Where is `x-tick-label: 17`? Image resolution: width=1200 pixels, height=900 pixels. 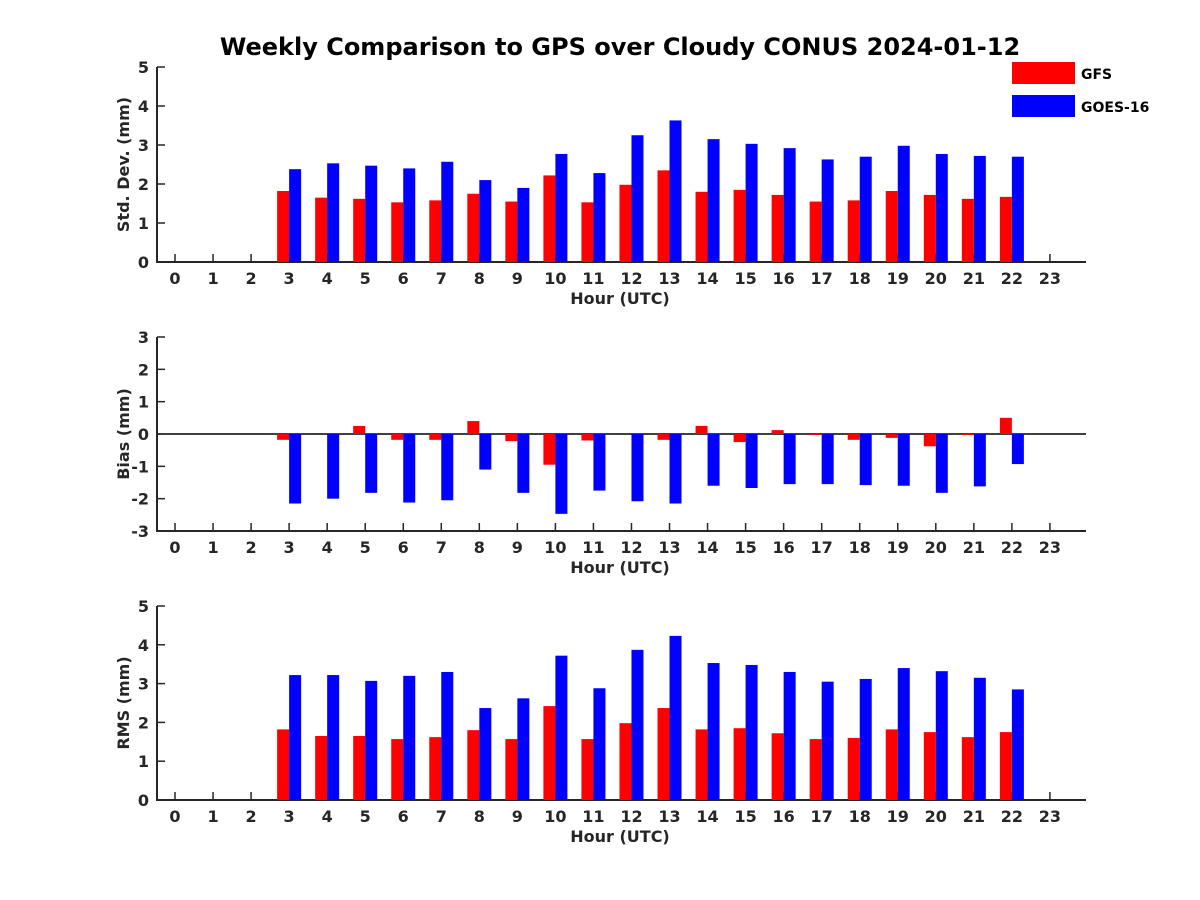
x-tick-label: 17 is located at coordinates (822, 816).